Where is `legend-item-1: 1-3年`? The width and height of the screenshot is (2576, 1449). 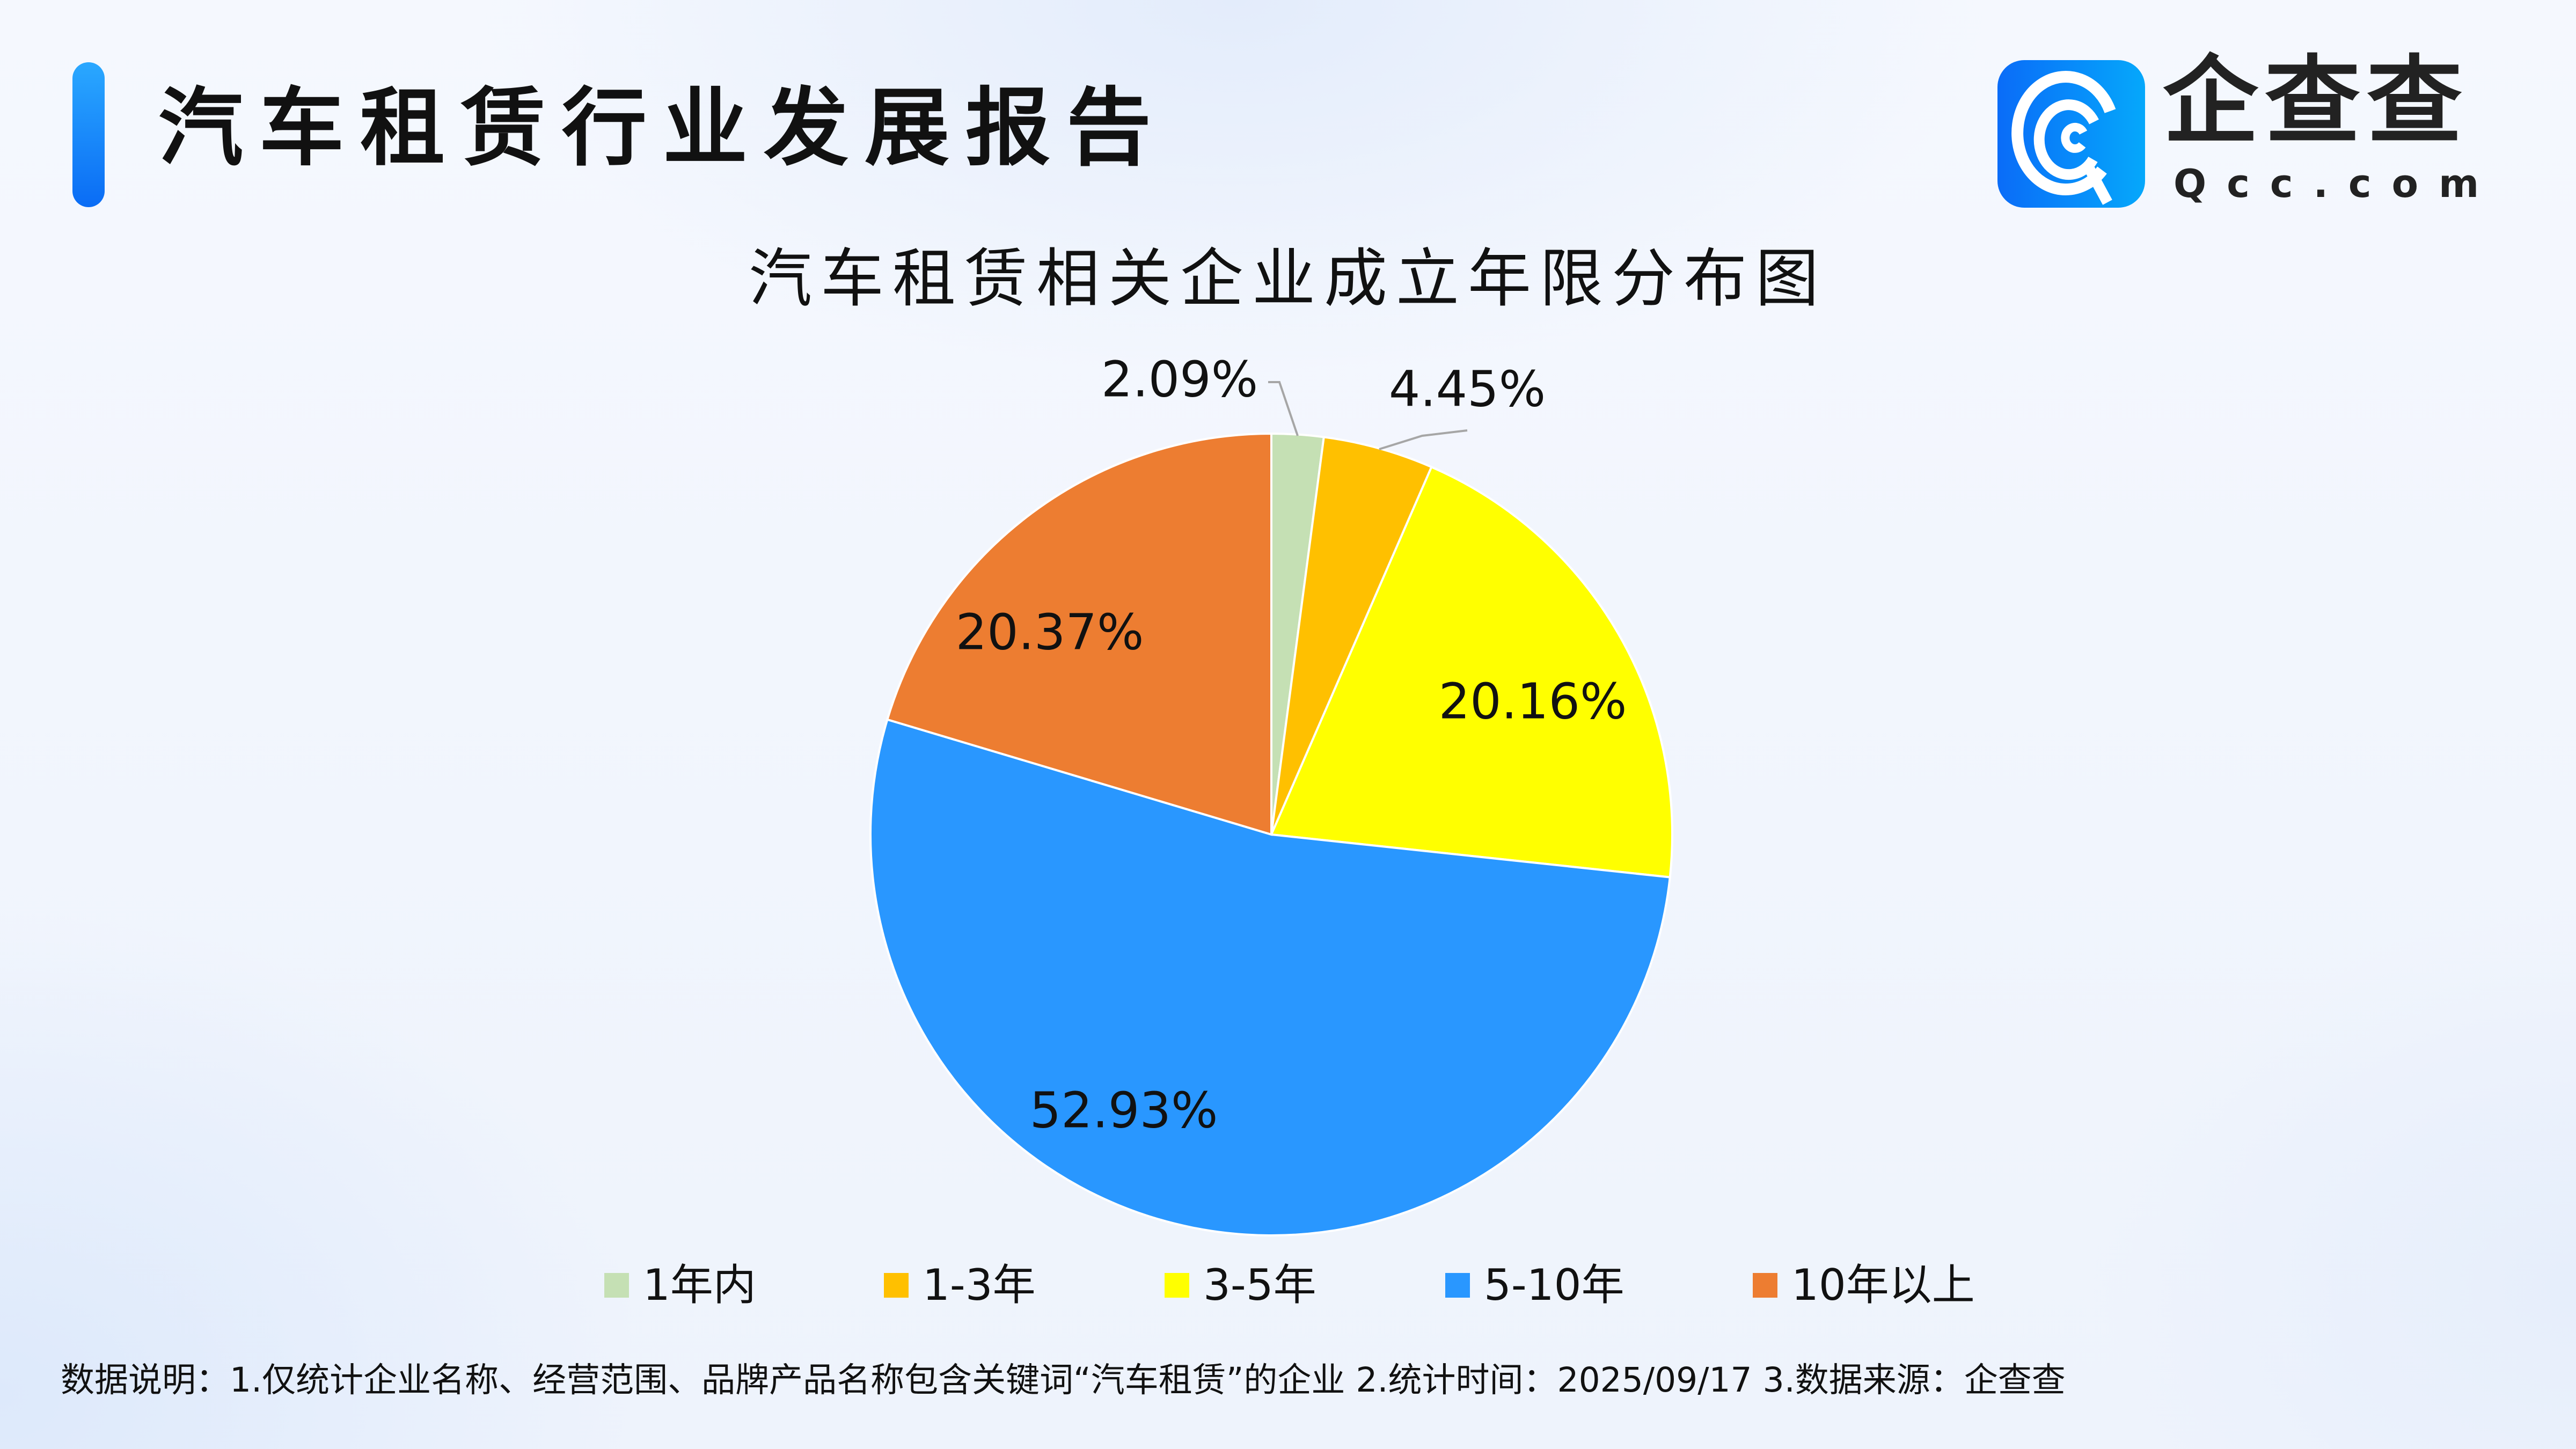 legend-item-1: 1-3年 is located at coordinates (960, 1285).